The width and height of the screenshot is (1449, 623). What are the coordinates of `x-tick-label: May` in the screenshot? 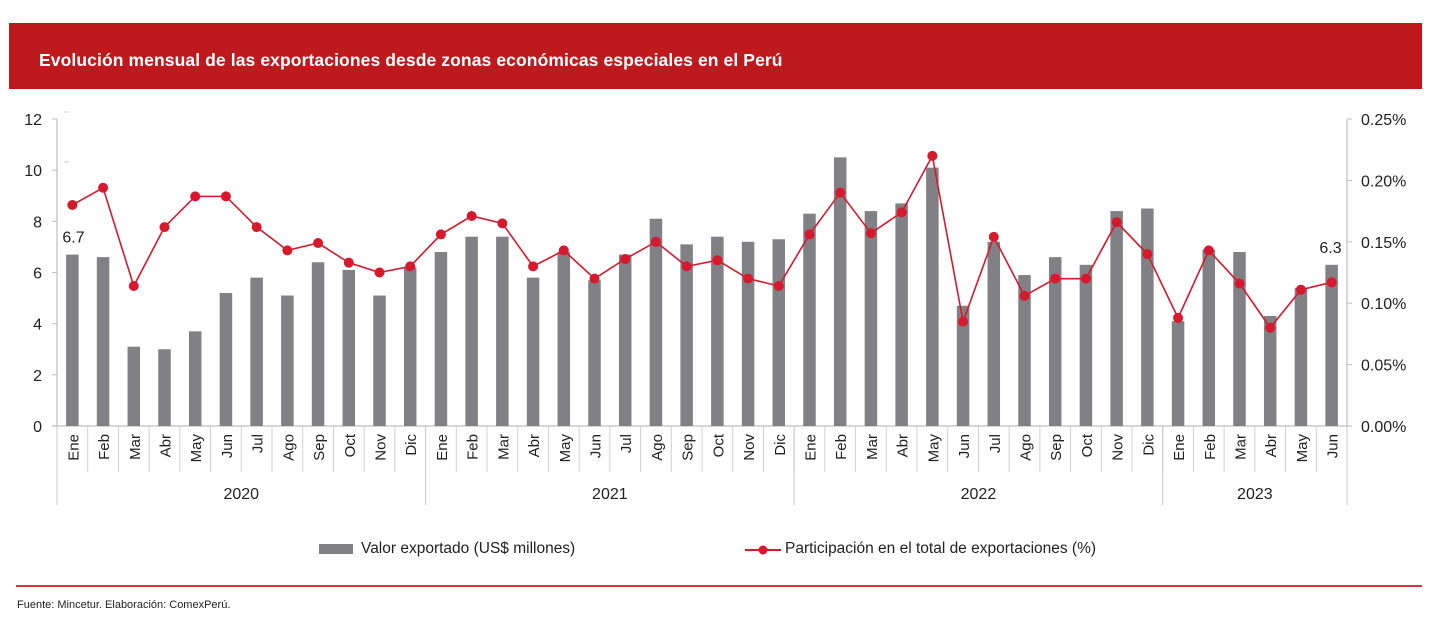 It's located at (565, 448).